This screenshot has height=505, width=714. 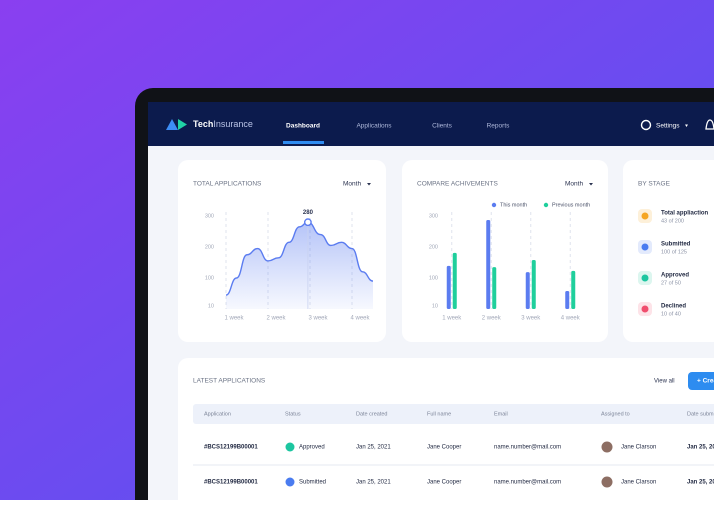 What do you see at coordinates (499, 126) in the screenshot?
I see `nav-item: Reports` at bounding box center [499, 126].